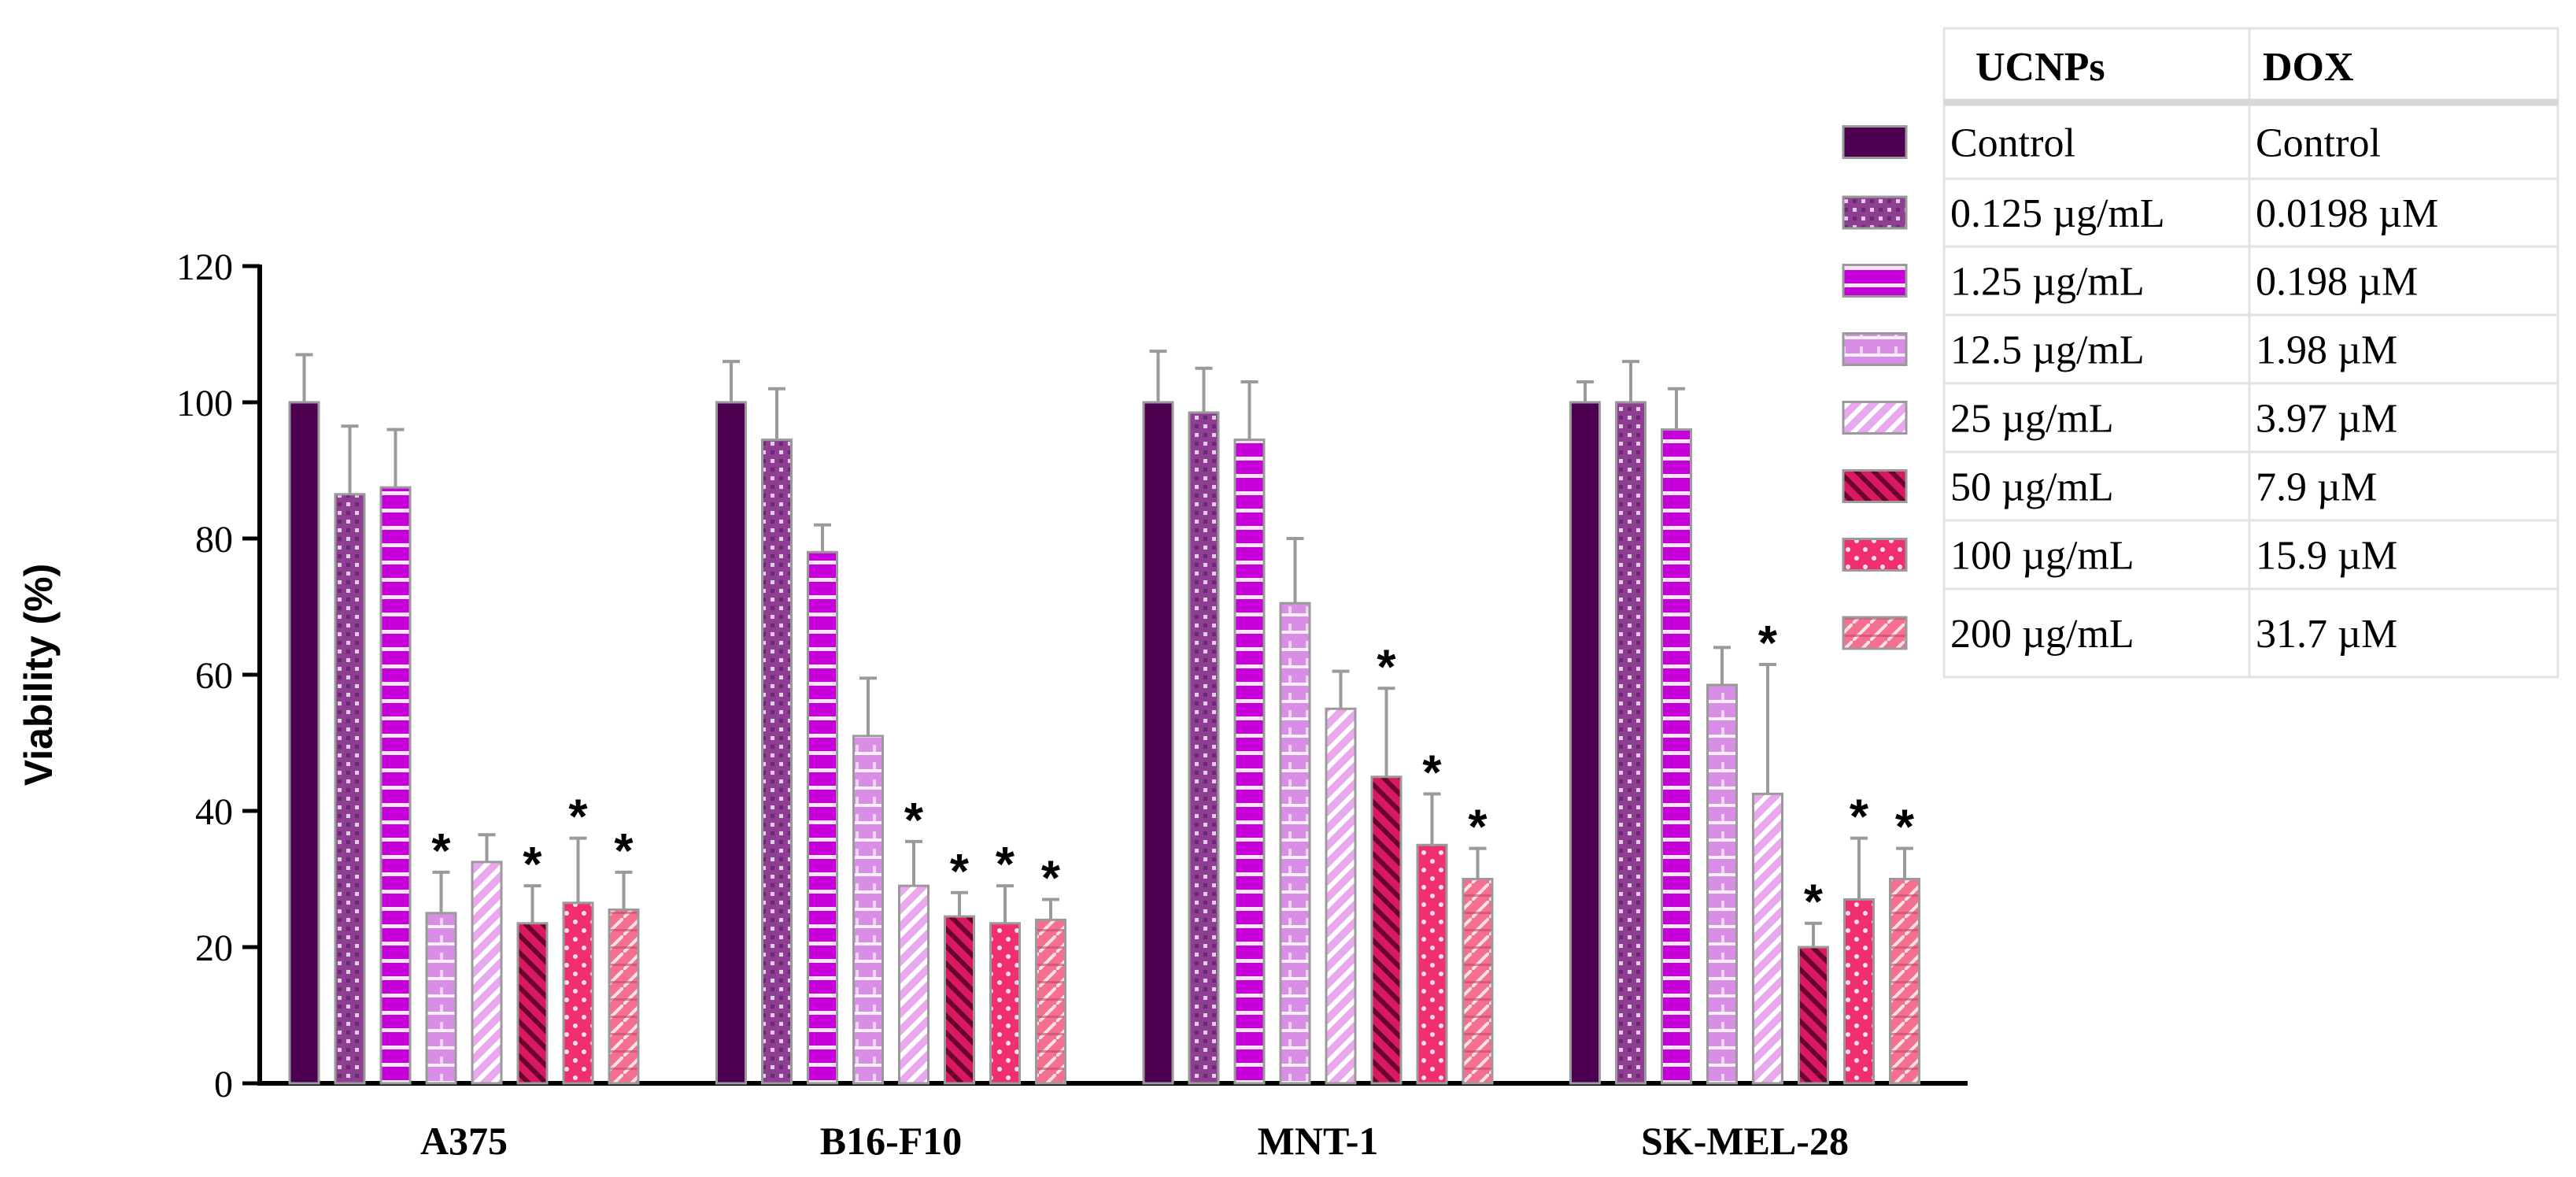 Image resolution: width=2576 pixels, height=1177 pixels. Describe the element at coordinates (2042, 556) in the screenshot. I see `legend-ucnps-label: 100 µg/mL` at that location.